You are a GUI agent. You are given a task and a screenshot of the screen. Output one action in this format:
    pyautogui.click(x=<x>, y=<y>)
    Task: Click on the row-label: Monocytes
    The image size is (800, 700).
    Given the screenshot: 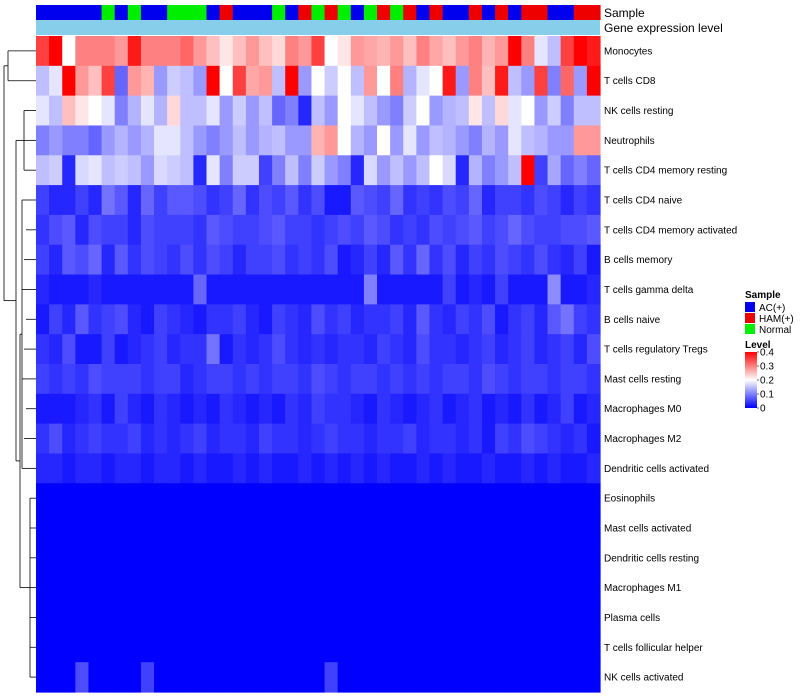 What is the action you would take?
    pyautogui.click(x=628, y=51)
    